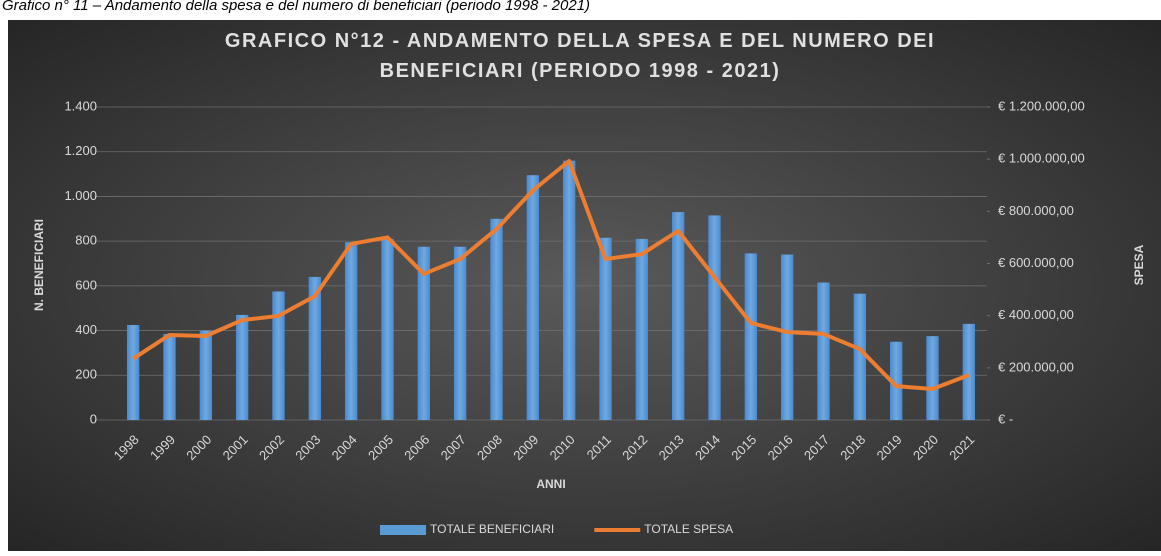 Image resolution: width=1161 pixels, height=556 pixels. Describe the element at coordinates (80, 195) in the screenshot. I see `y-tick-label: 1.000` at that location.